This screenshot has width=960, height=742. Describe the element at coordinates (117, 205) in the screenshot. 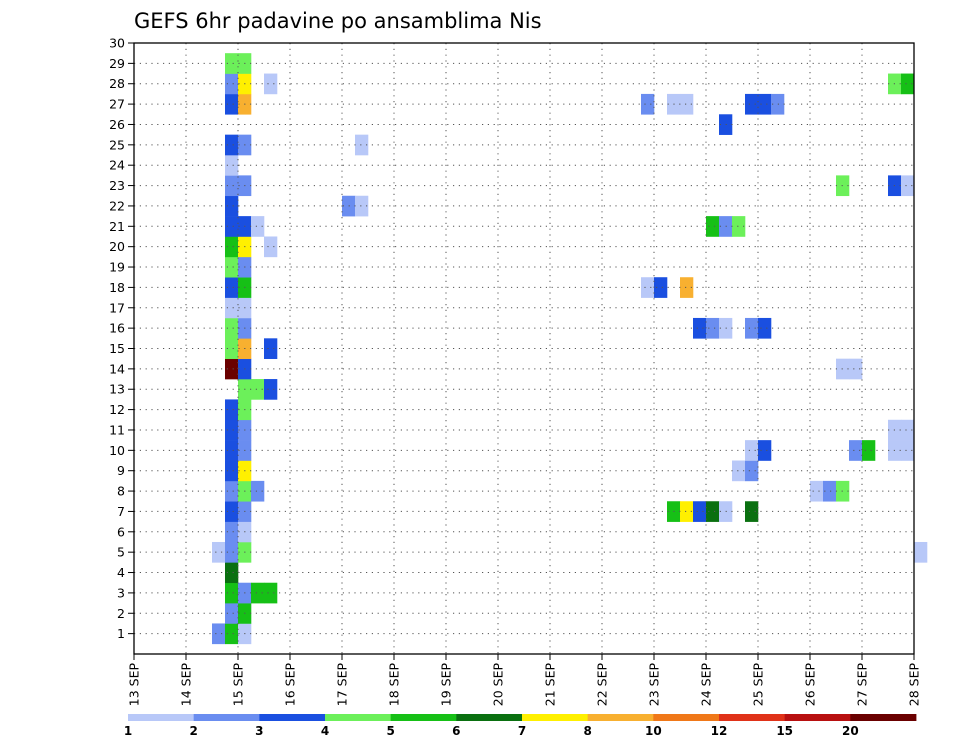

I see `y-tick-label: 22` at that location.